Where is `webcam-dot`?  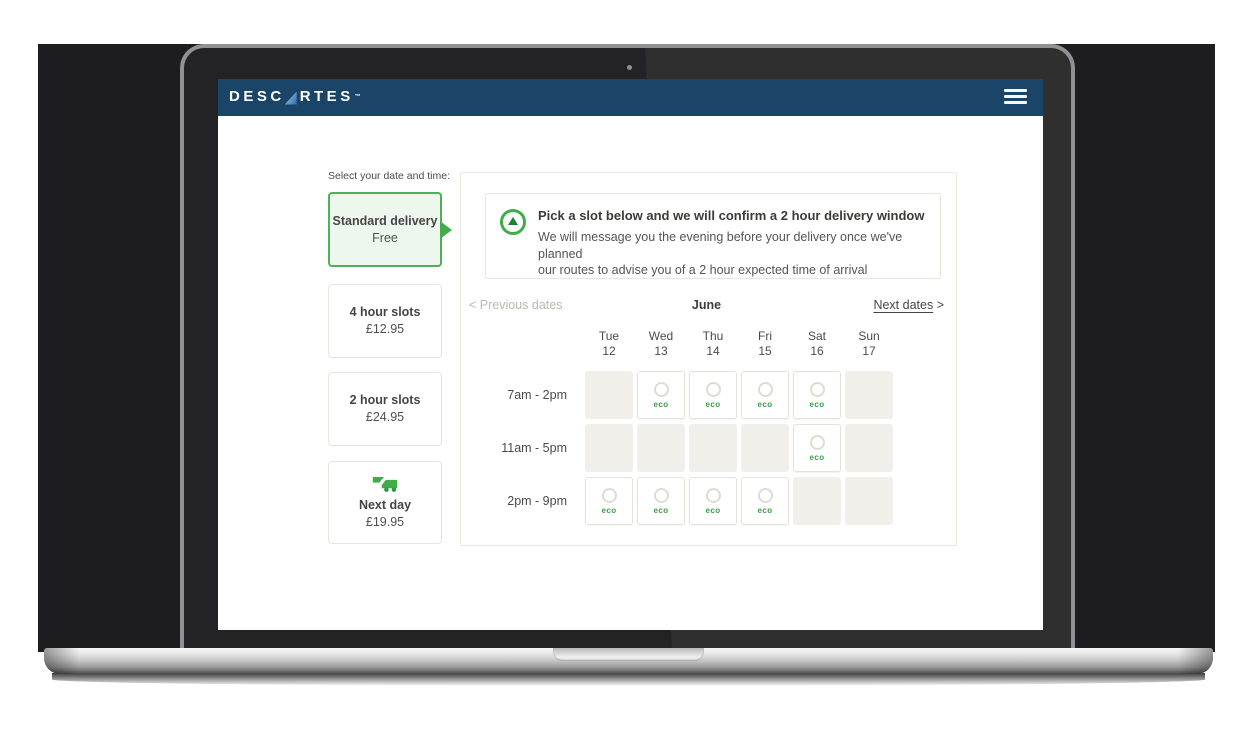 webcam-dot is located at coordinates (629, 67).